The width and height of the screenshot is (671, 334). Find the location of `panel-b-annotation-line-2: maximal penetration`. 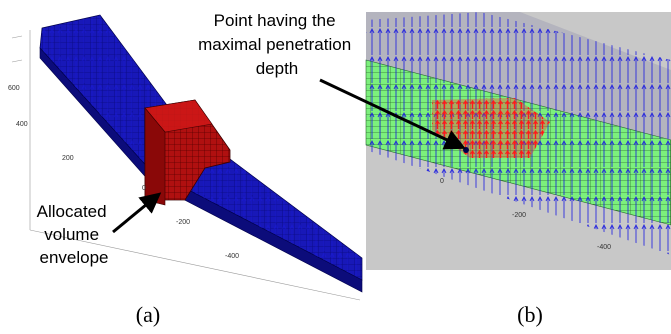

panel-b-annotation-line-2: maximal penetration is located at coordinates (274, 44).